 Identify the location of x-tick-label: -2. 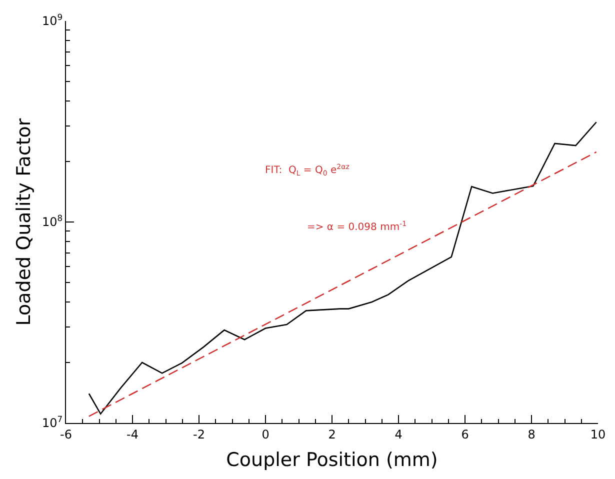
(199, 434).